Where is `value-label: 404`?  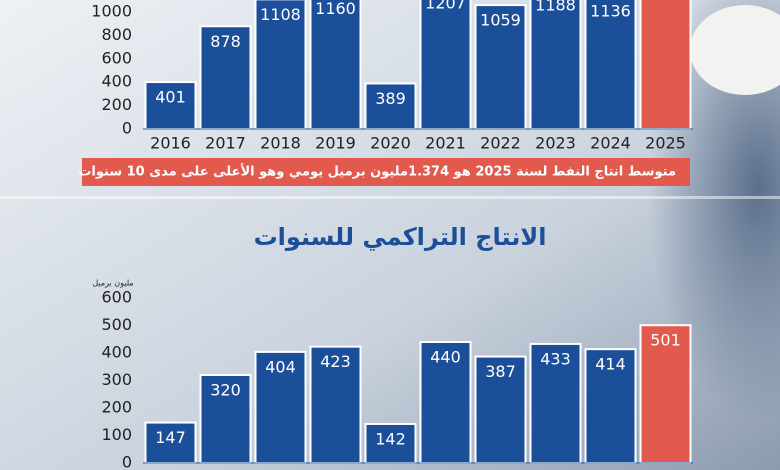 value-label: 404 is located at coordinates (280, 366).